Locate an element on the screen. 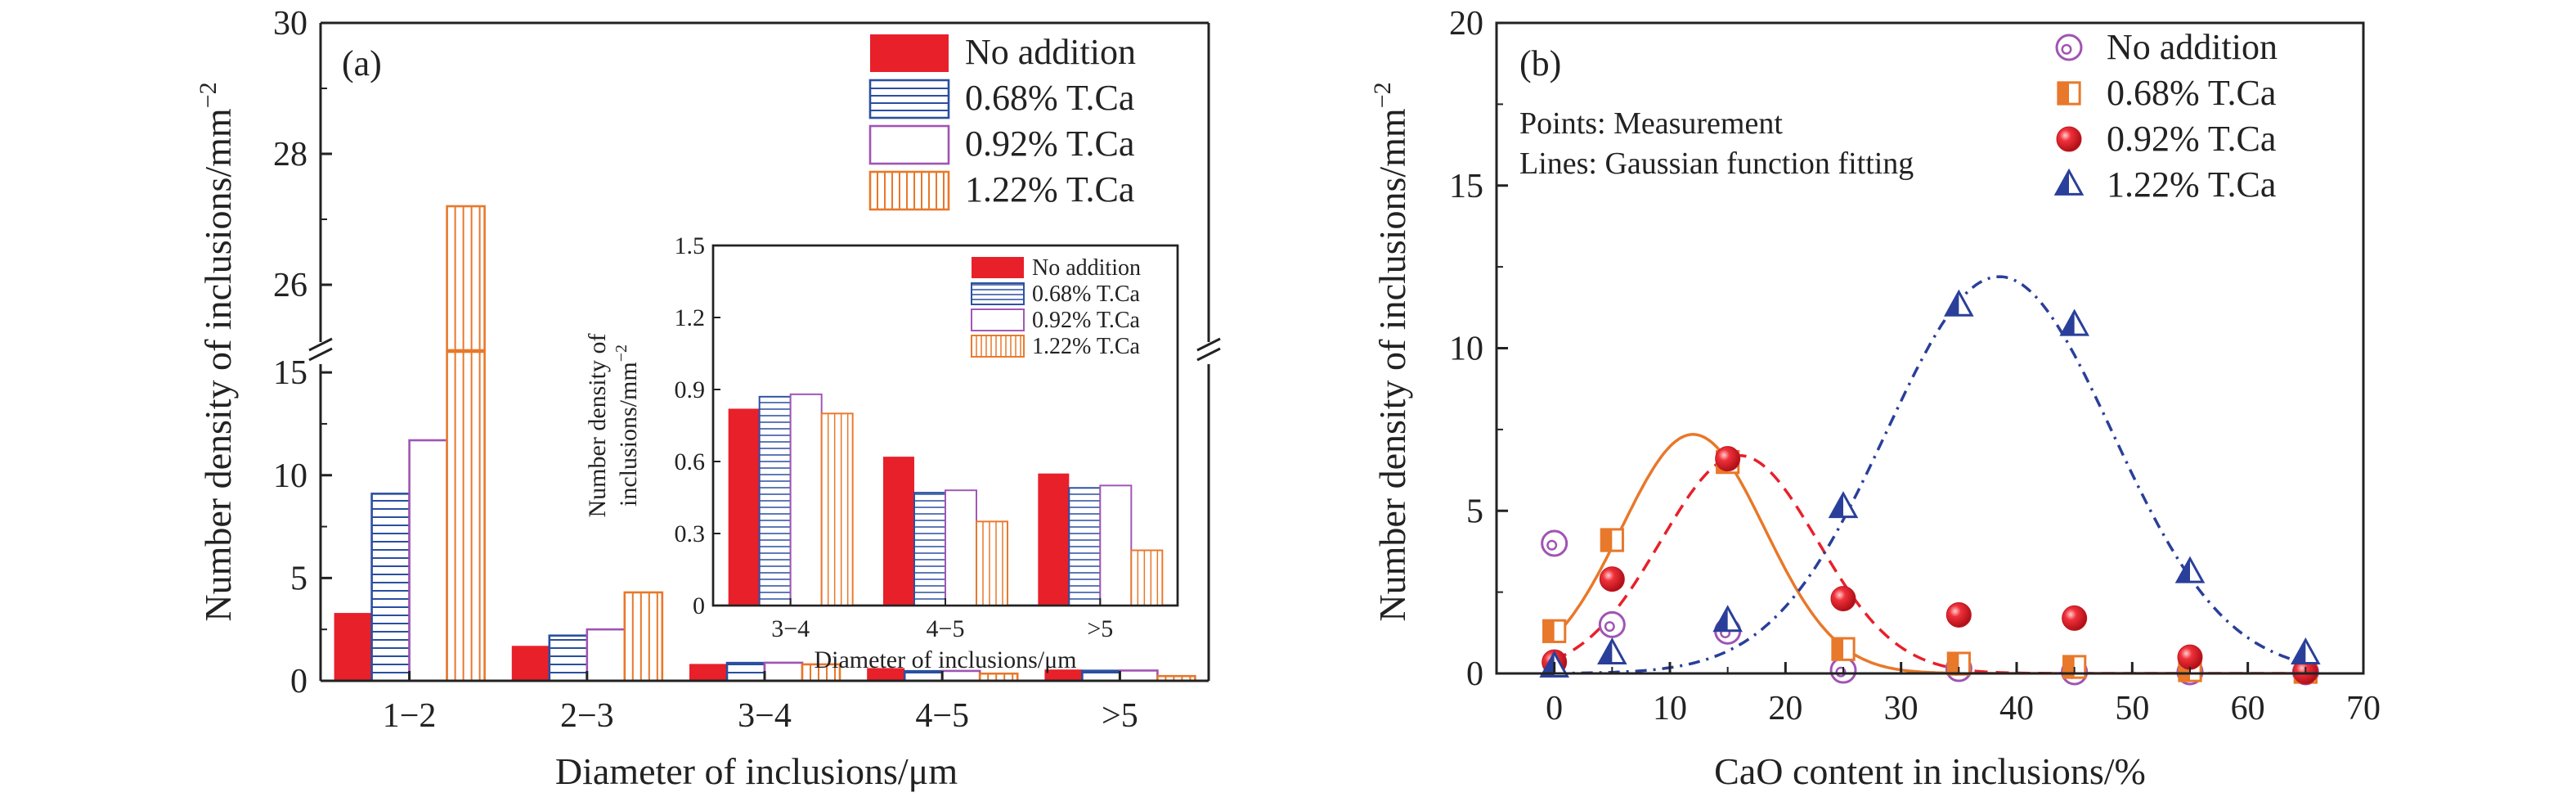 Image resolution: width=2576 pixels, height=806 pixels. inset-ytick-label-0: 0 is located at coordinates (699, 605).